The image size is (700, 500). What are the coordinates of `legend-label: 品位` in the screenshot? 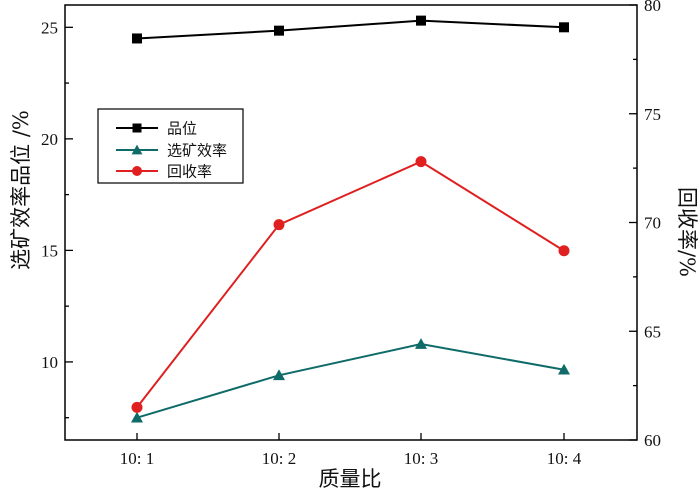 It's located at (182, 129).